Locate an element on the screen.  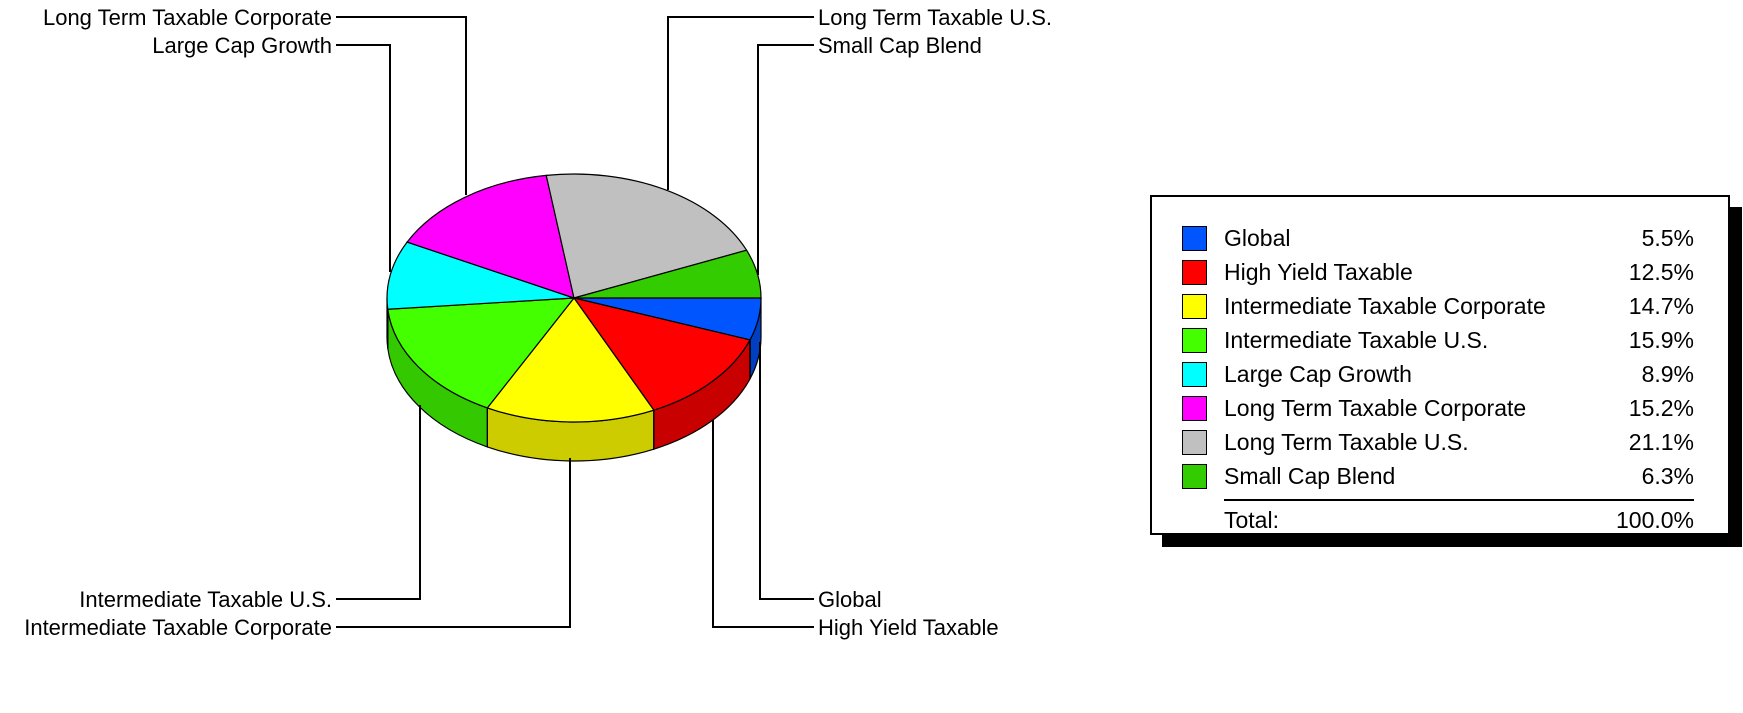
legend-value: 14.7% is located at coordinates (1661, 305).